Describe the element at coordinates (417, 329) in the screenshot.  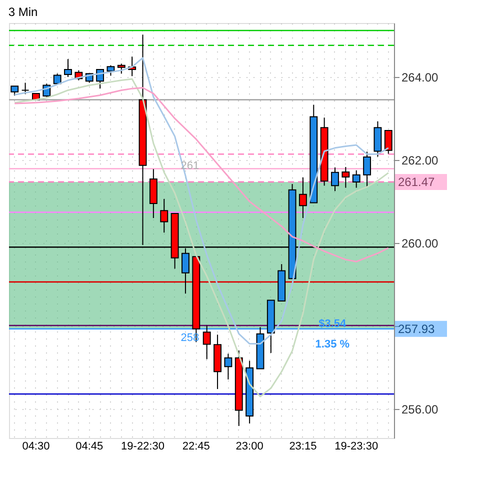
I see `ref-line-label: 257.93` at that location.